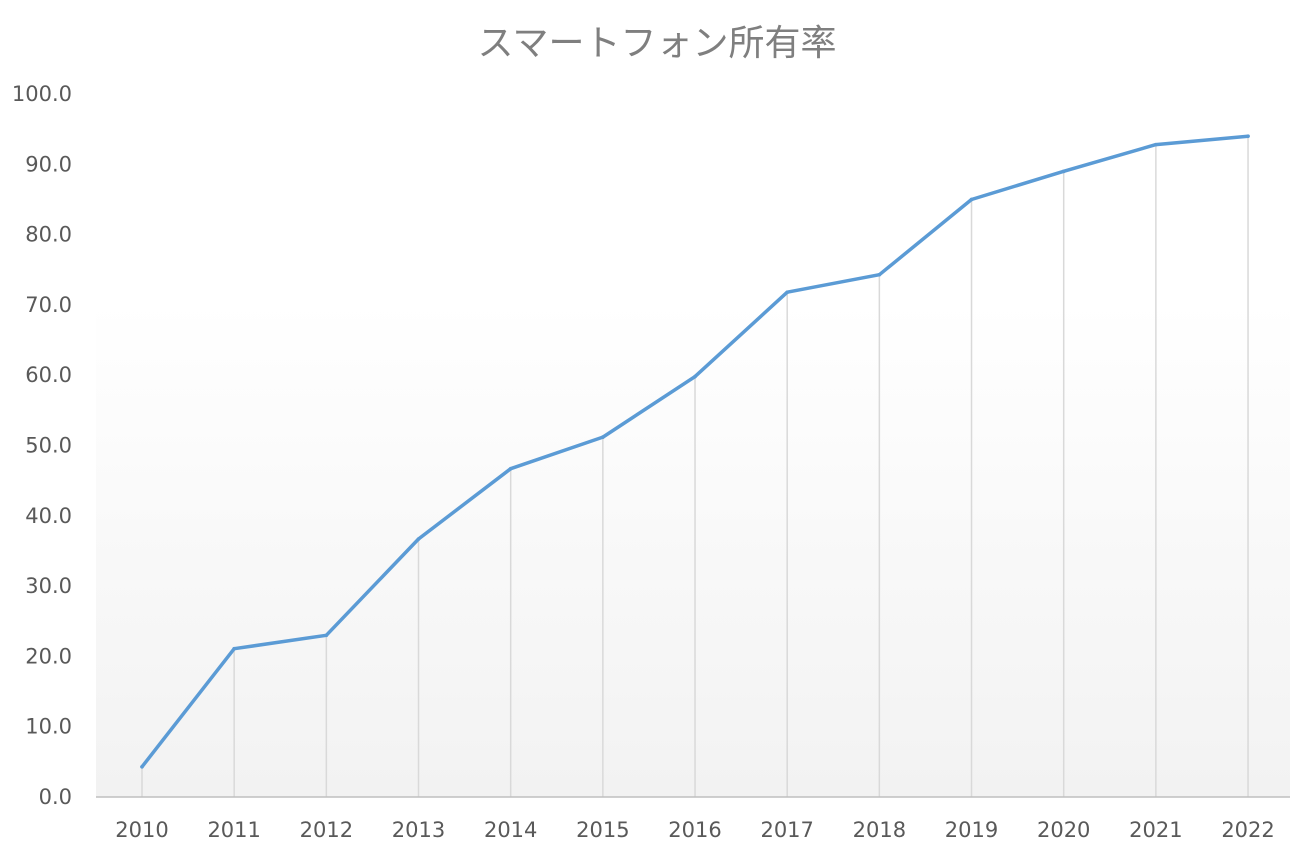 This screenshot has width=1314, height=857. I want to click on data-point-2012, so click(326, 635).